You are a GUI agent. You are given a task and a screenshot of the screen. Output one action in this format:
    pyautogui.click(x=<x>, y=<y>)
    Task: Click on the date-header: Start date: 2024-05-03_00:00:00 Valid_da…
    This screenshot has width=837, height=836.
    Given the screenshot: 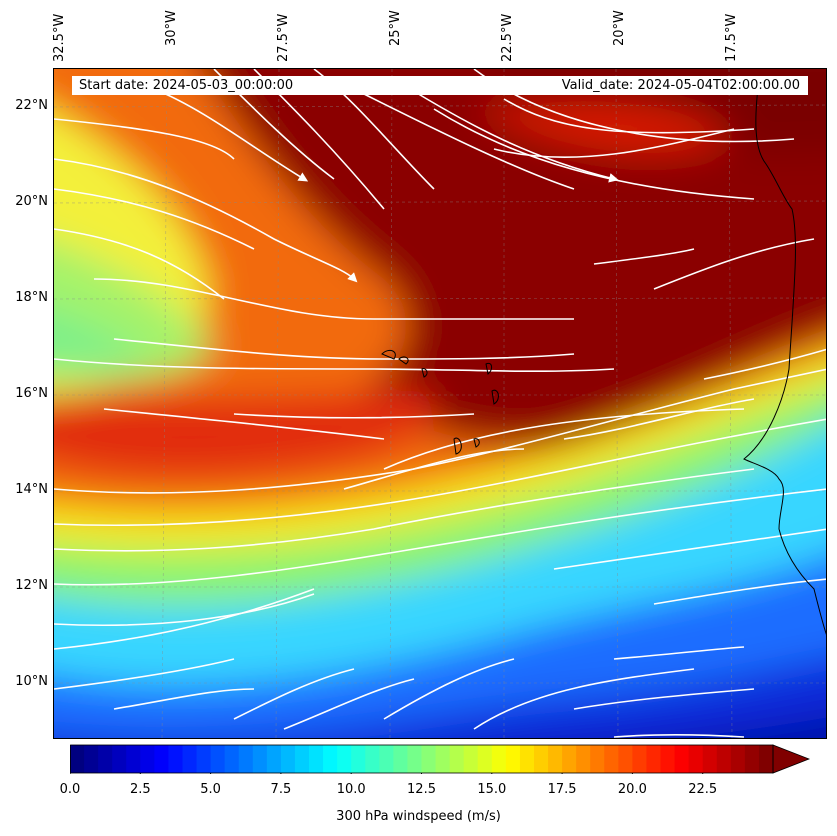 What is the action you would take?
    pyautogui.click(x=440, y=85)
    